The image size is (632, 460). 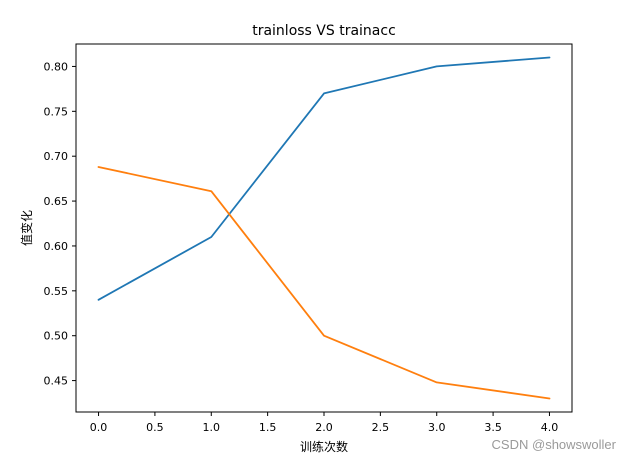 I want to click on x-tick-label: 1.5, so click(x=268, y=427).